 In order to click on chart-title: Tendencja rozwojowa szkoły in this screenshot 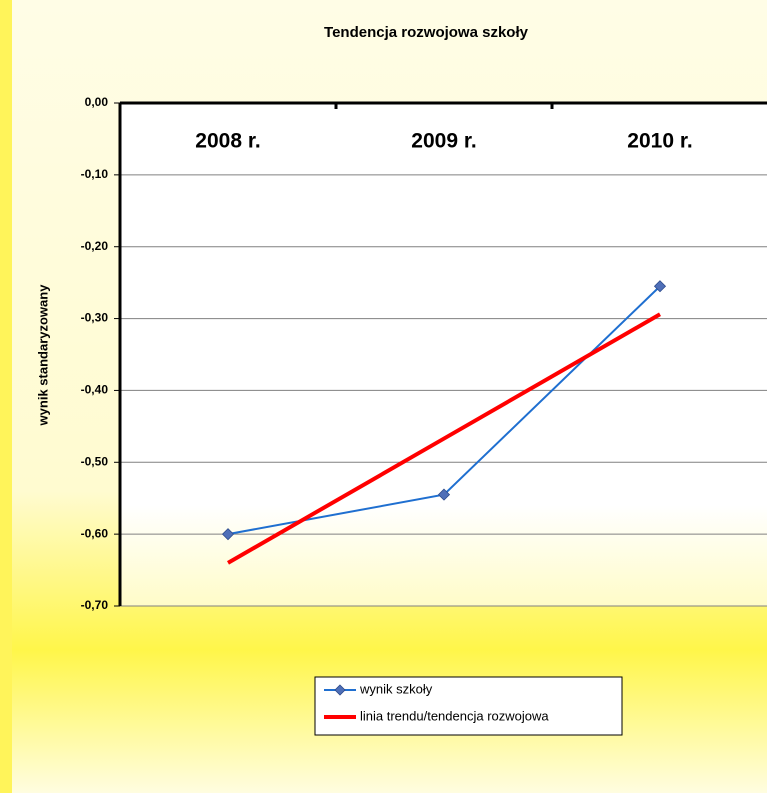, I will do `click(426, 32)`.